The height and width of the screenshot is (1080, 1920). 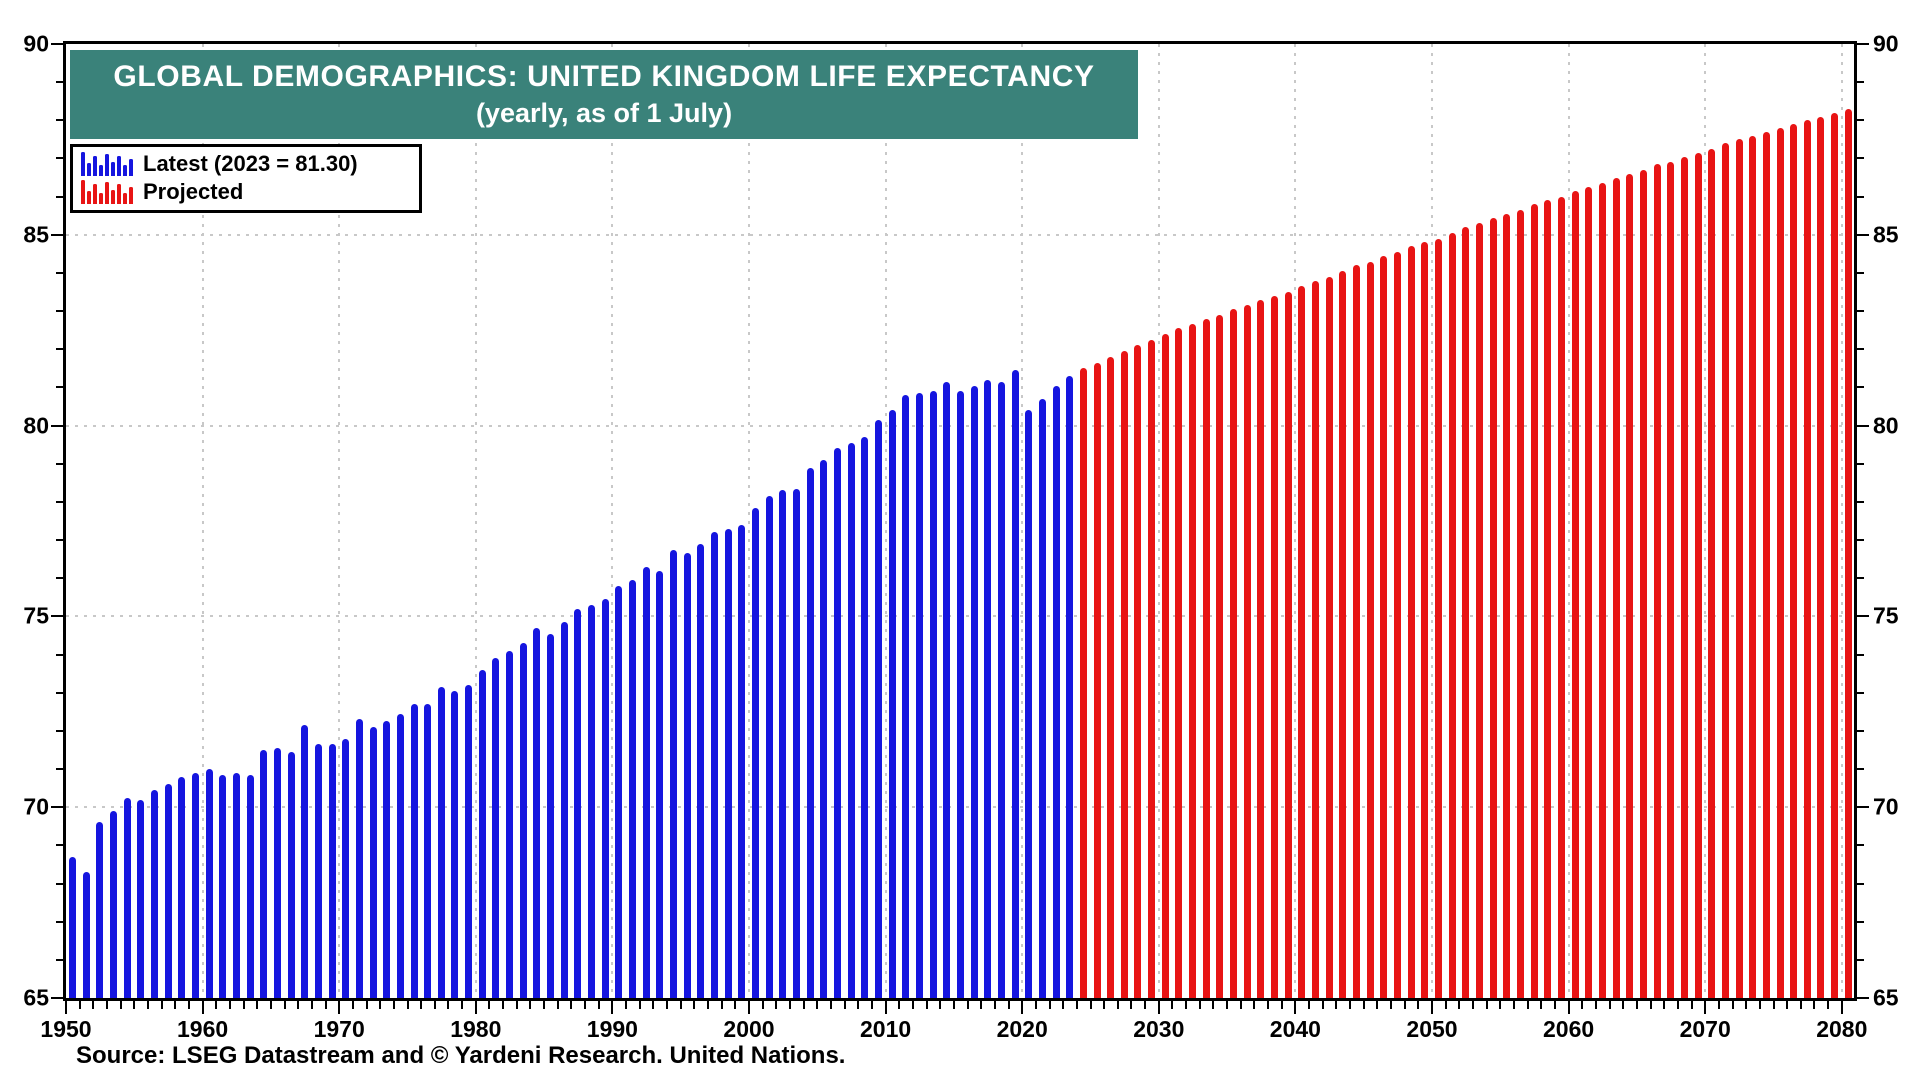 I want to click on x-axis-label-2030: 2030, so click(x=1159, y=1029).